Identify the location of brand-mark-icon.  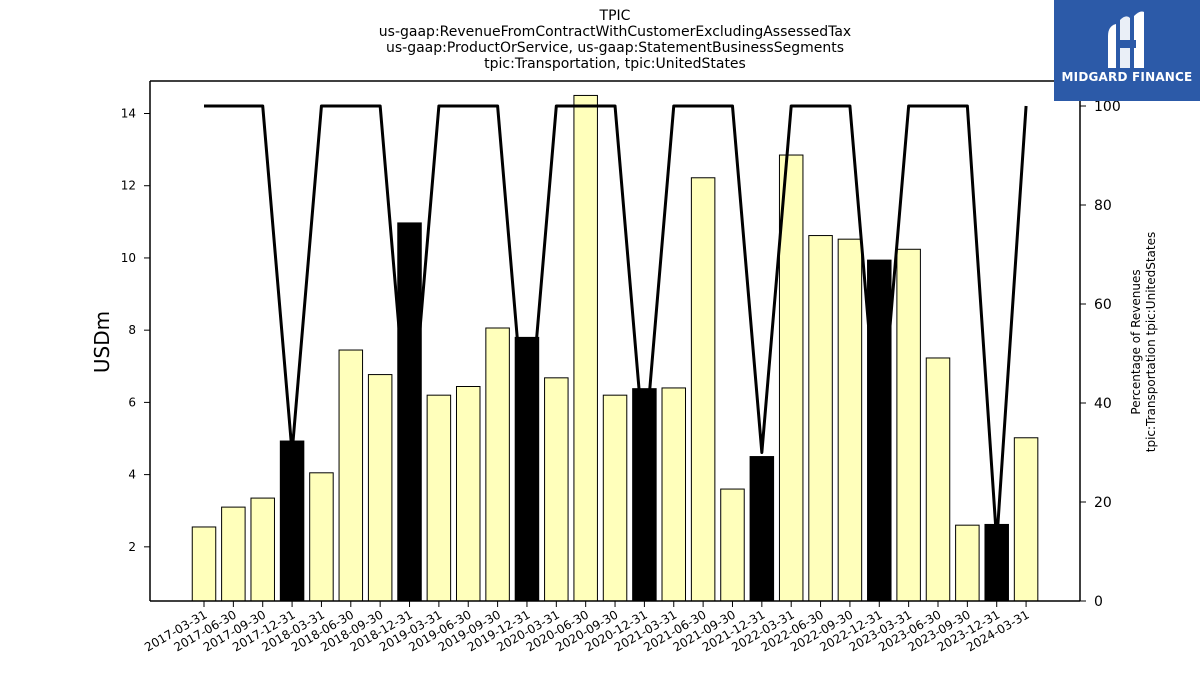
(1126, 39).